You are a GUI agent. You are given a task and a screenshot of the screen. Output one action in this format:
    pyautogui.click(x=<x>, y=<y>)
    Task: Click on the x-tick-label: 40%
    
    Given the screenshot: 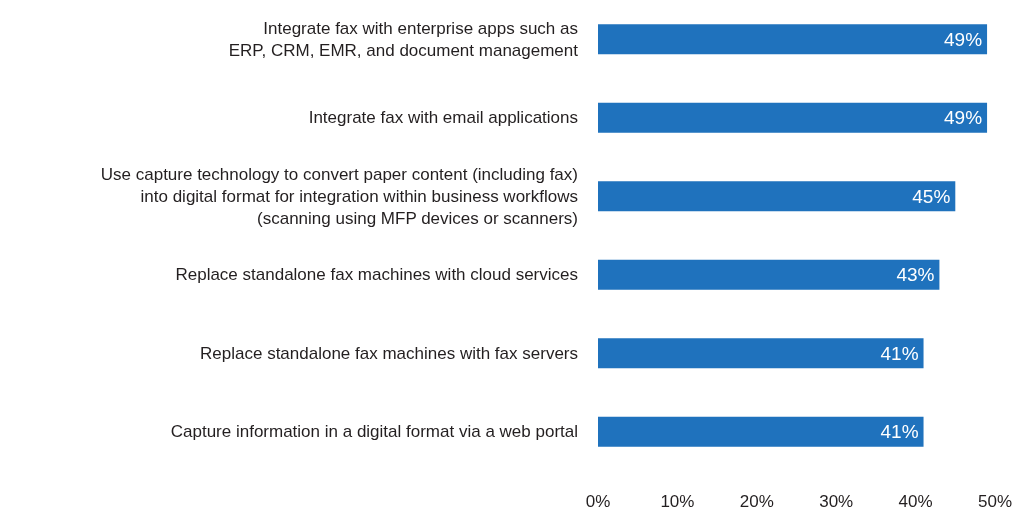 What is the action you would take?
    pyautogui.click(x=915, y=501)
    